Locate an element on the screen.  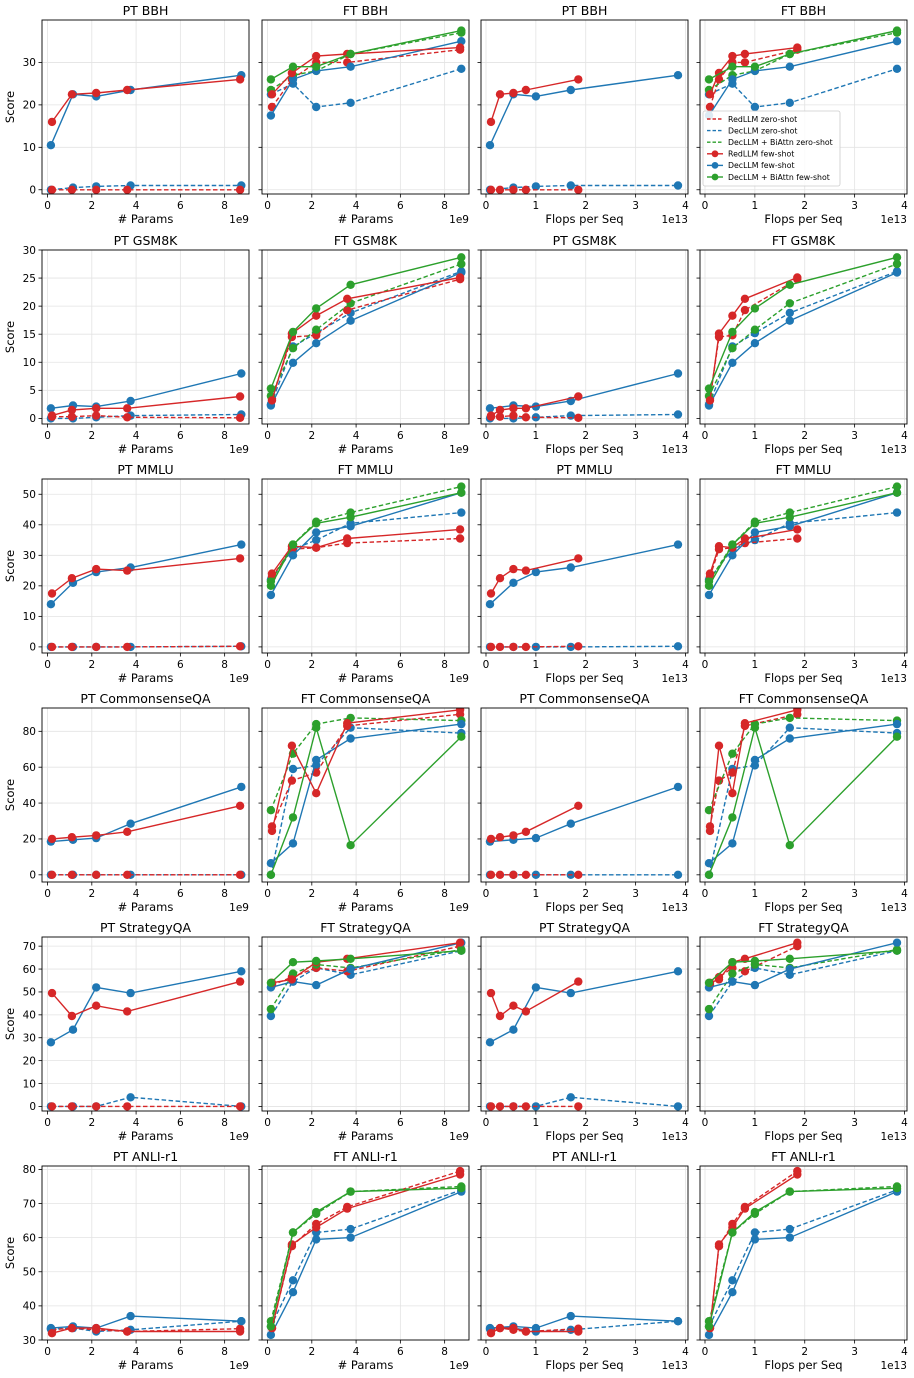
series-line-green-zero is located at coordinates (366, 61).